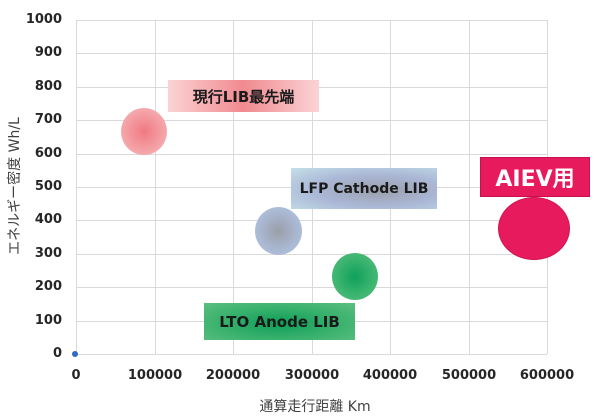 This screenshot has width=600, height=419. Describe the element at coordinates (75, 354) in the screenshot. I see `origin-point` at that location.